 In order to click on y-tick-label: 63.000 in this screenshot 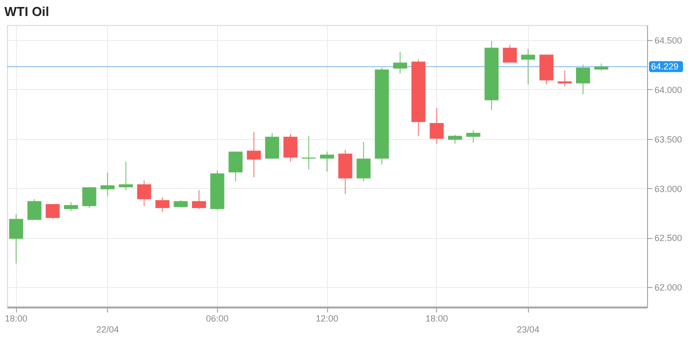, I will do `click(668, 189)`.